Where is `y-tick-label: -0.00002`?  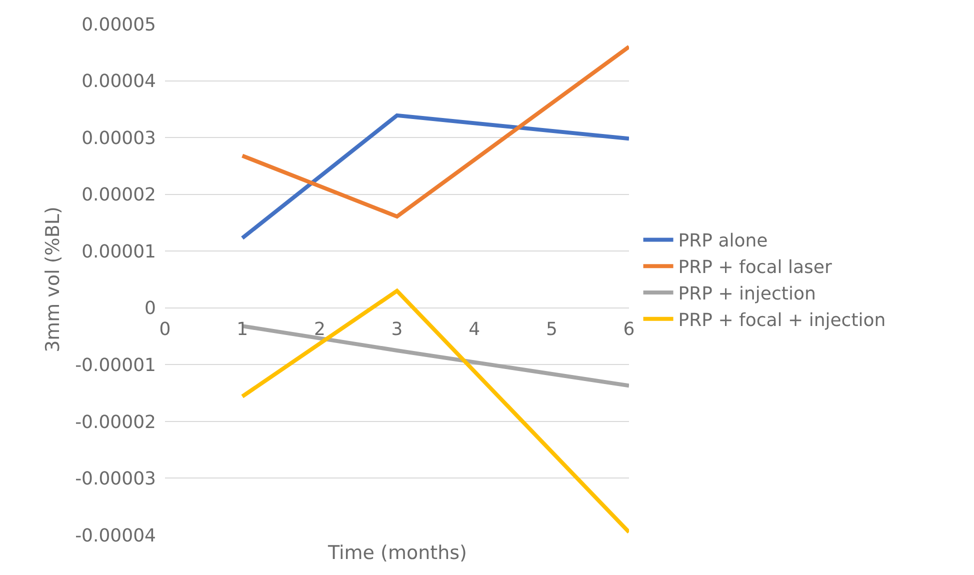
y-tick-label: -0.00002 is located at coordinates (115, 422).